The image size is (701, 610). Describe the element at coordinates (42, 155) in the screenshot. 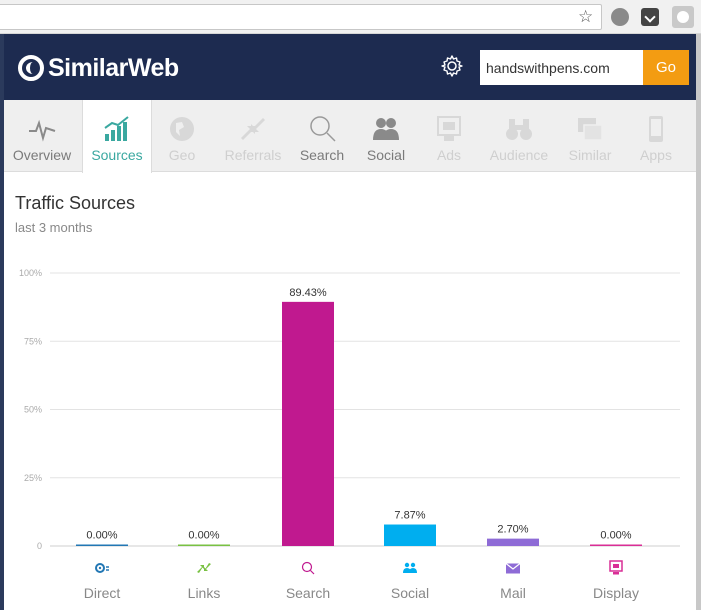

I see `tab-label: Overview` at that location.